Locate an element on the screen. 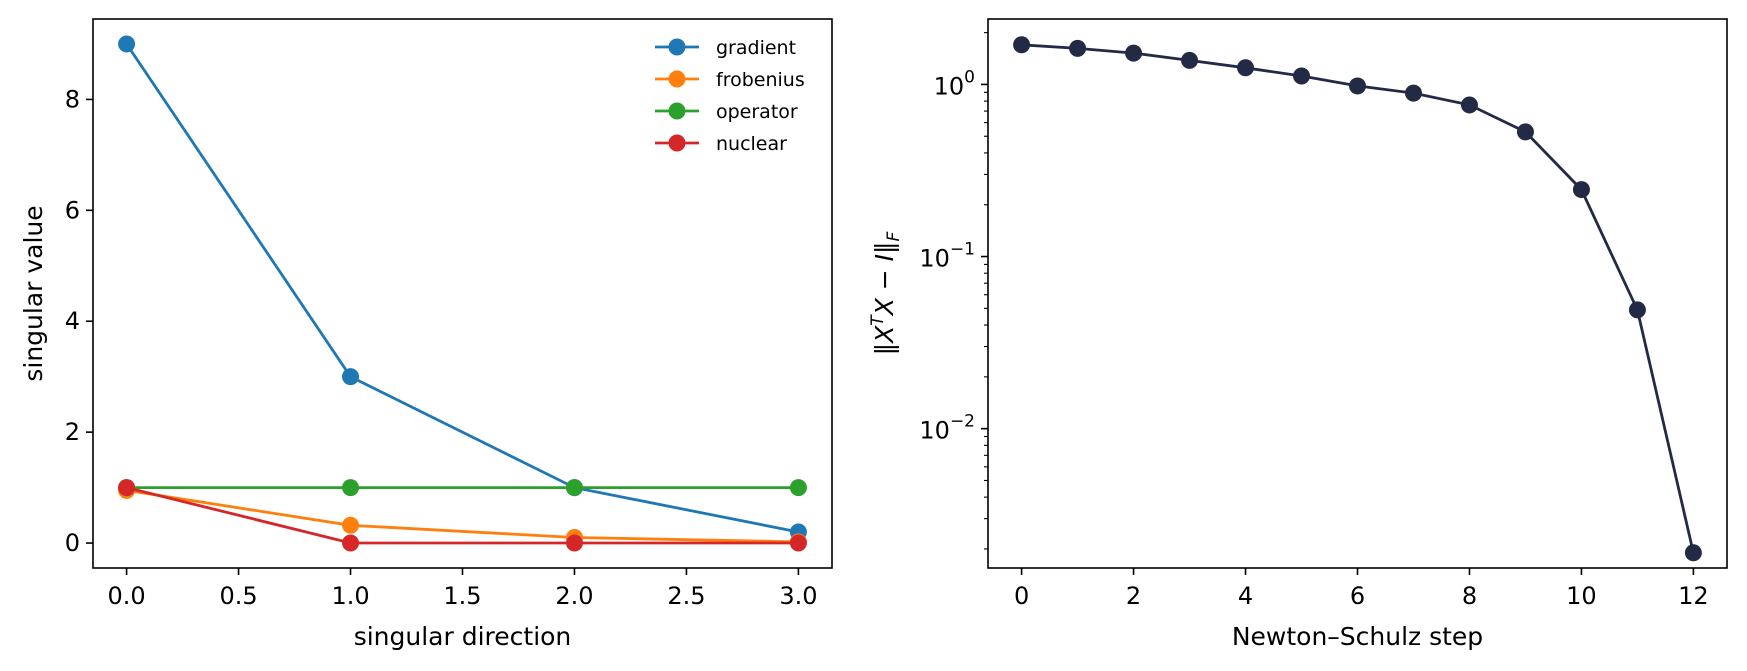 The height and width of the screenshot is (671, 1747). y-label-lhs: ‖X is located at coordinates (884, 340).